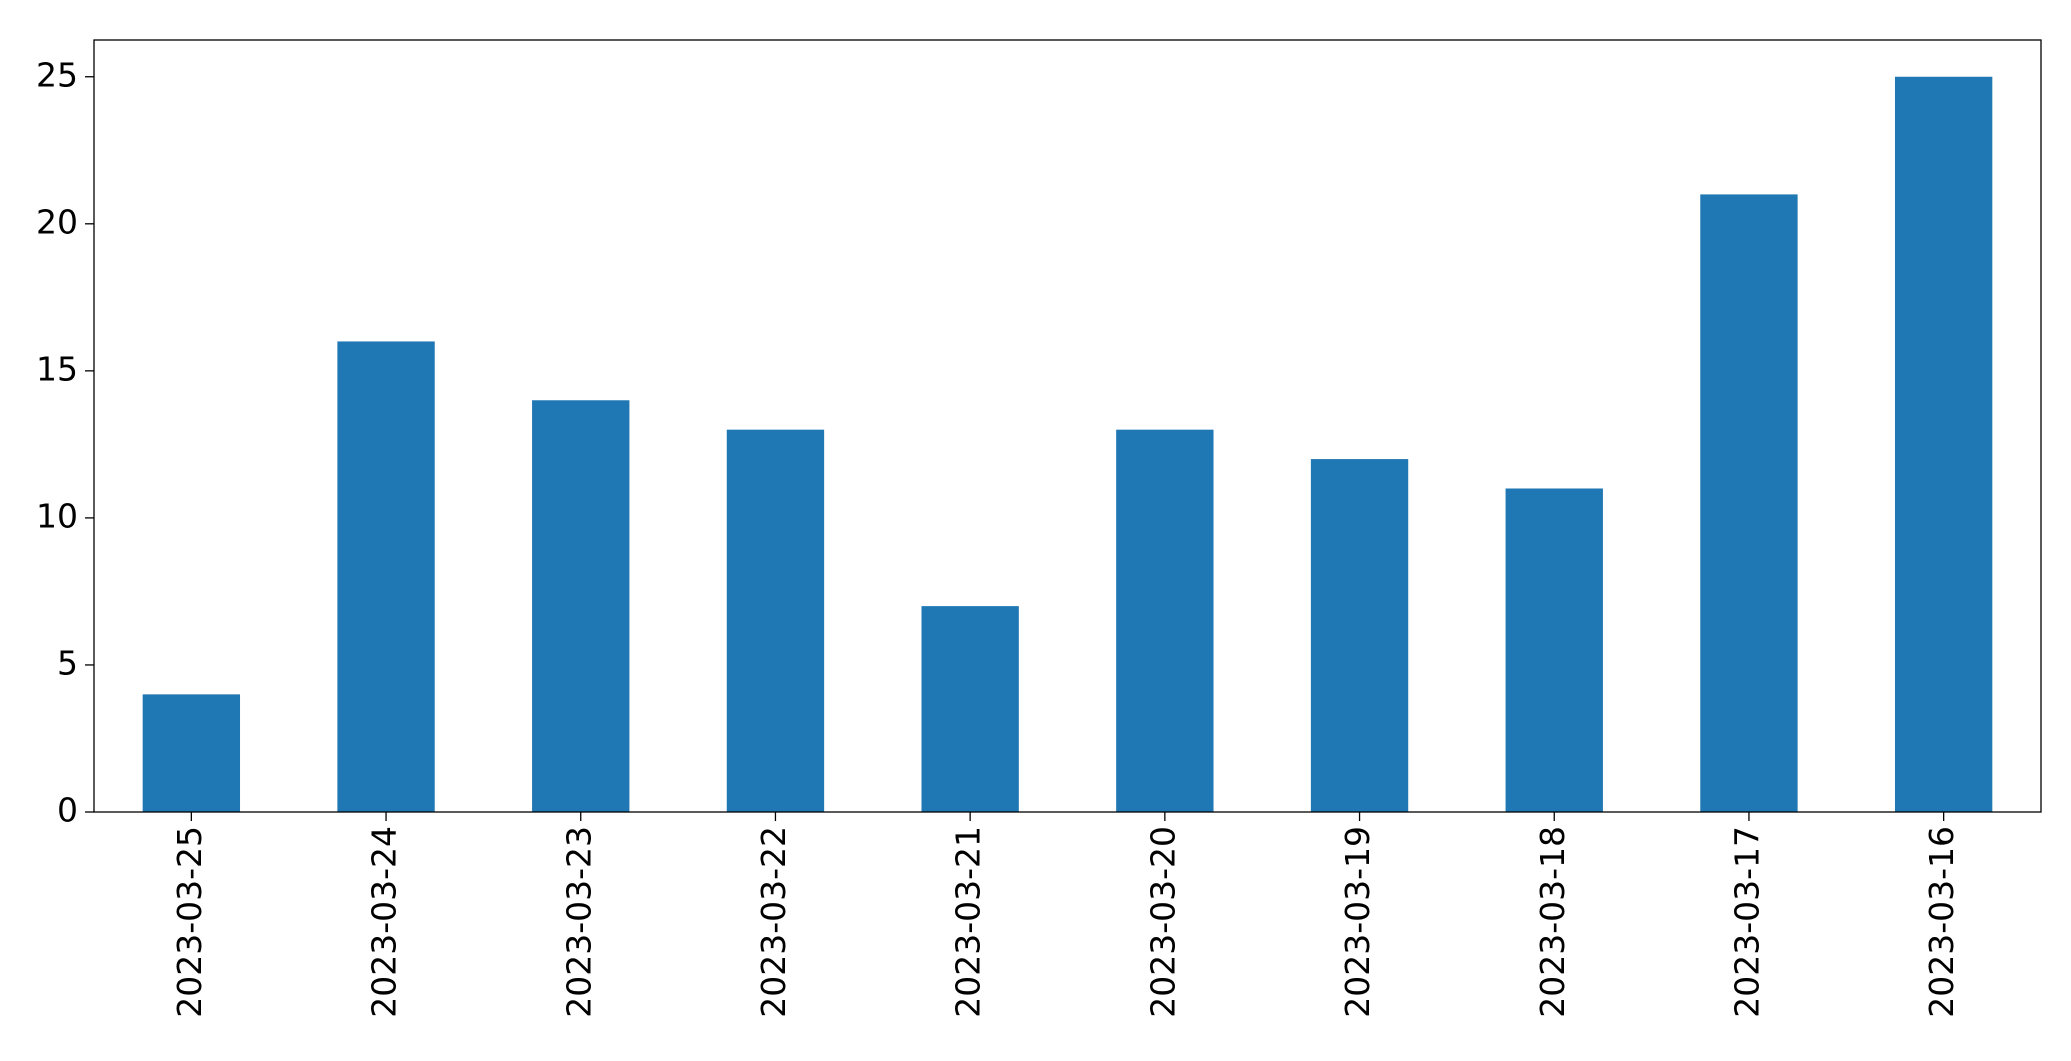 This screenshot has height=1061, width=2071. I want to click on x-tick-label: 2023-03-25, so click(189, 922).